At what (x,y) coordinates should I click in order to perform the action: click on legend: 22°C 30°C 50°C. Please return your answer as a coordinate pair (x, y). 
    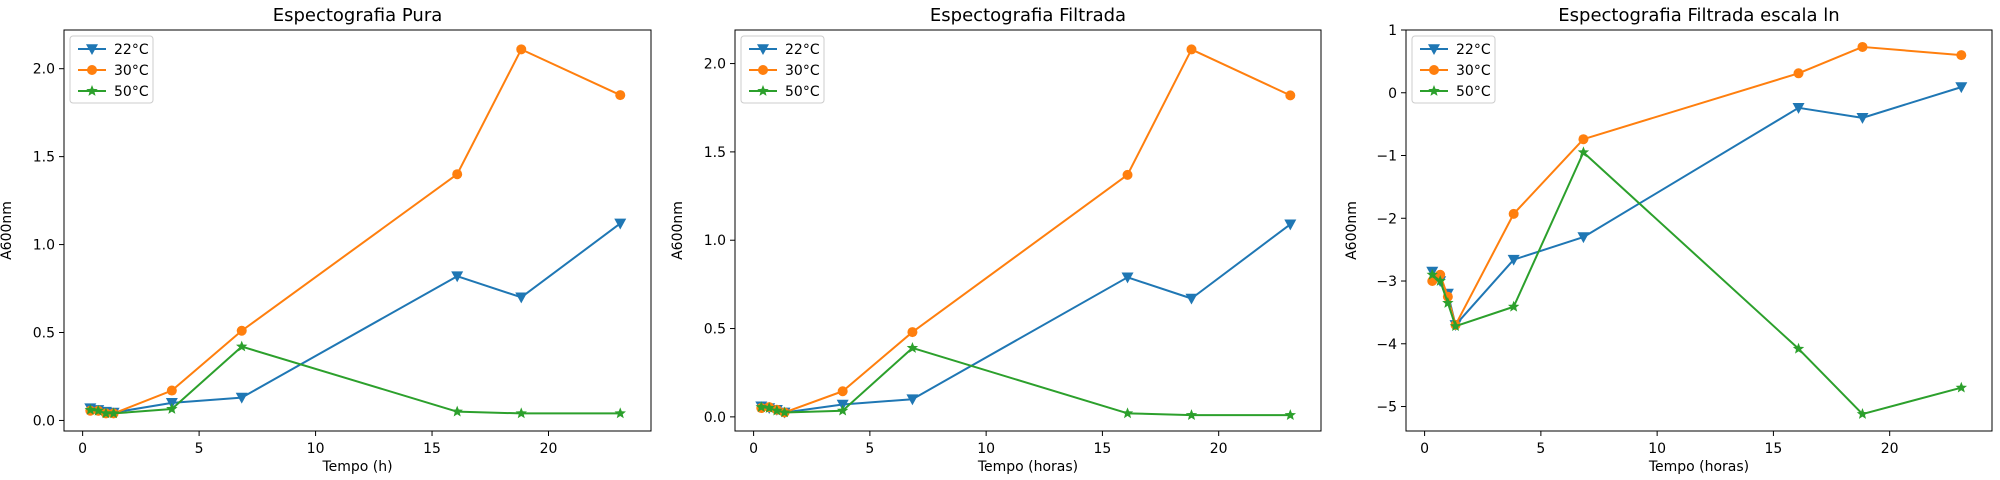
    Looking at the image, I should click on (1453, 69).